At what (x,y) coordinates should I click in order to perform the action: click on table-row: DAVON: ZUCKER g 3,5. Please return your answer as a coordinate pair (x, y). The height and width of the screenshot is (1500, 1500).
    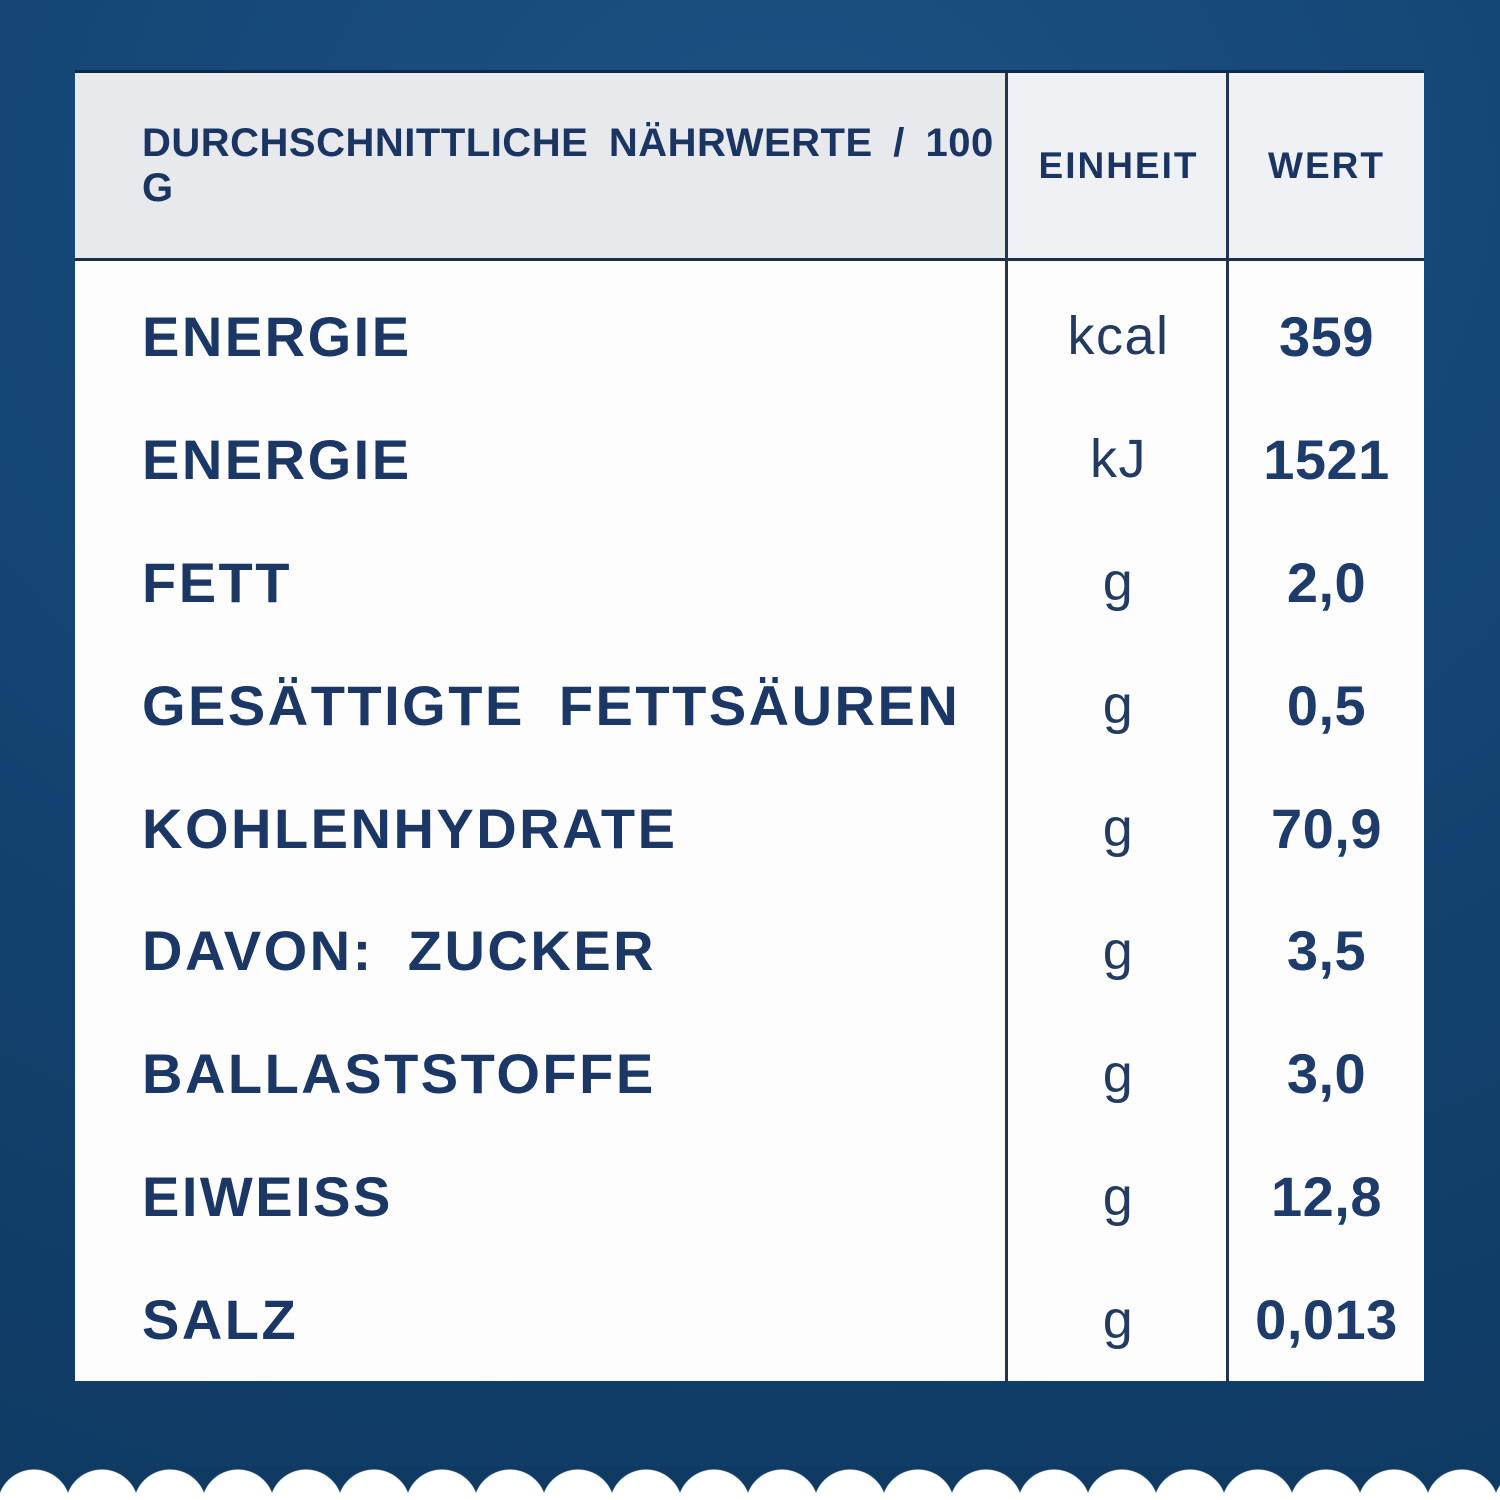
    Looking at the image, I should click on (749, 950).